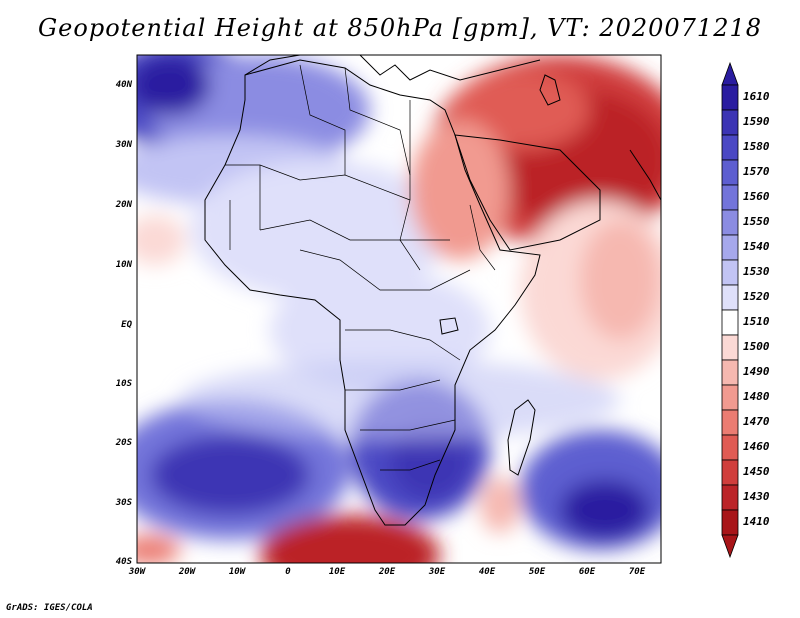 This screenshot has width=800, height=618. Describe the element at coordinates (123, 443) in the screenshot. I see `lat-label: 20S` at that location.